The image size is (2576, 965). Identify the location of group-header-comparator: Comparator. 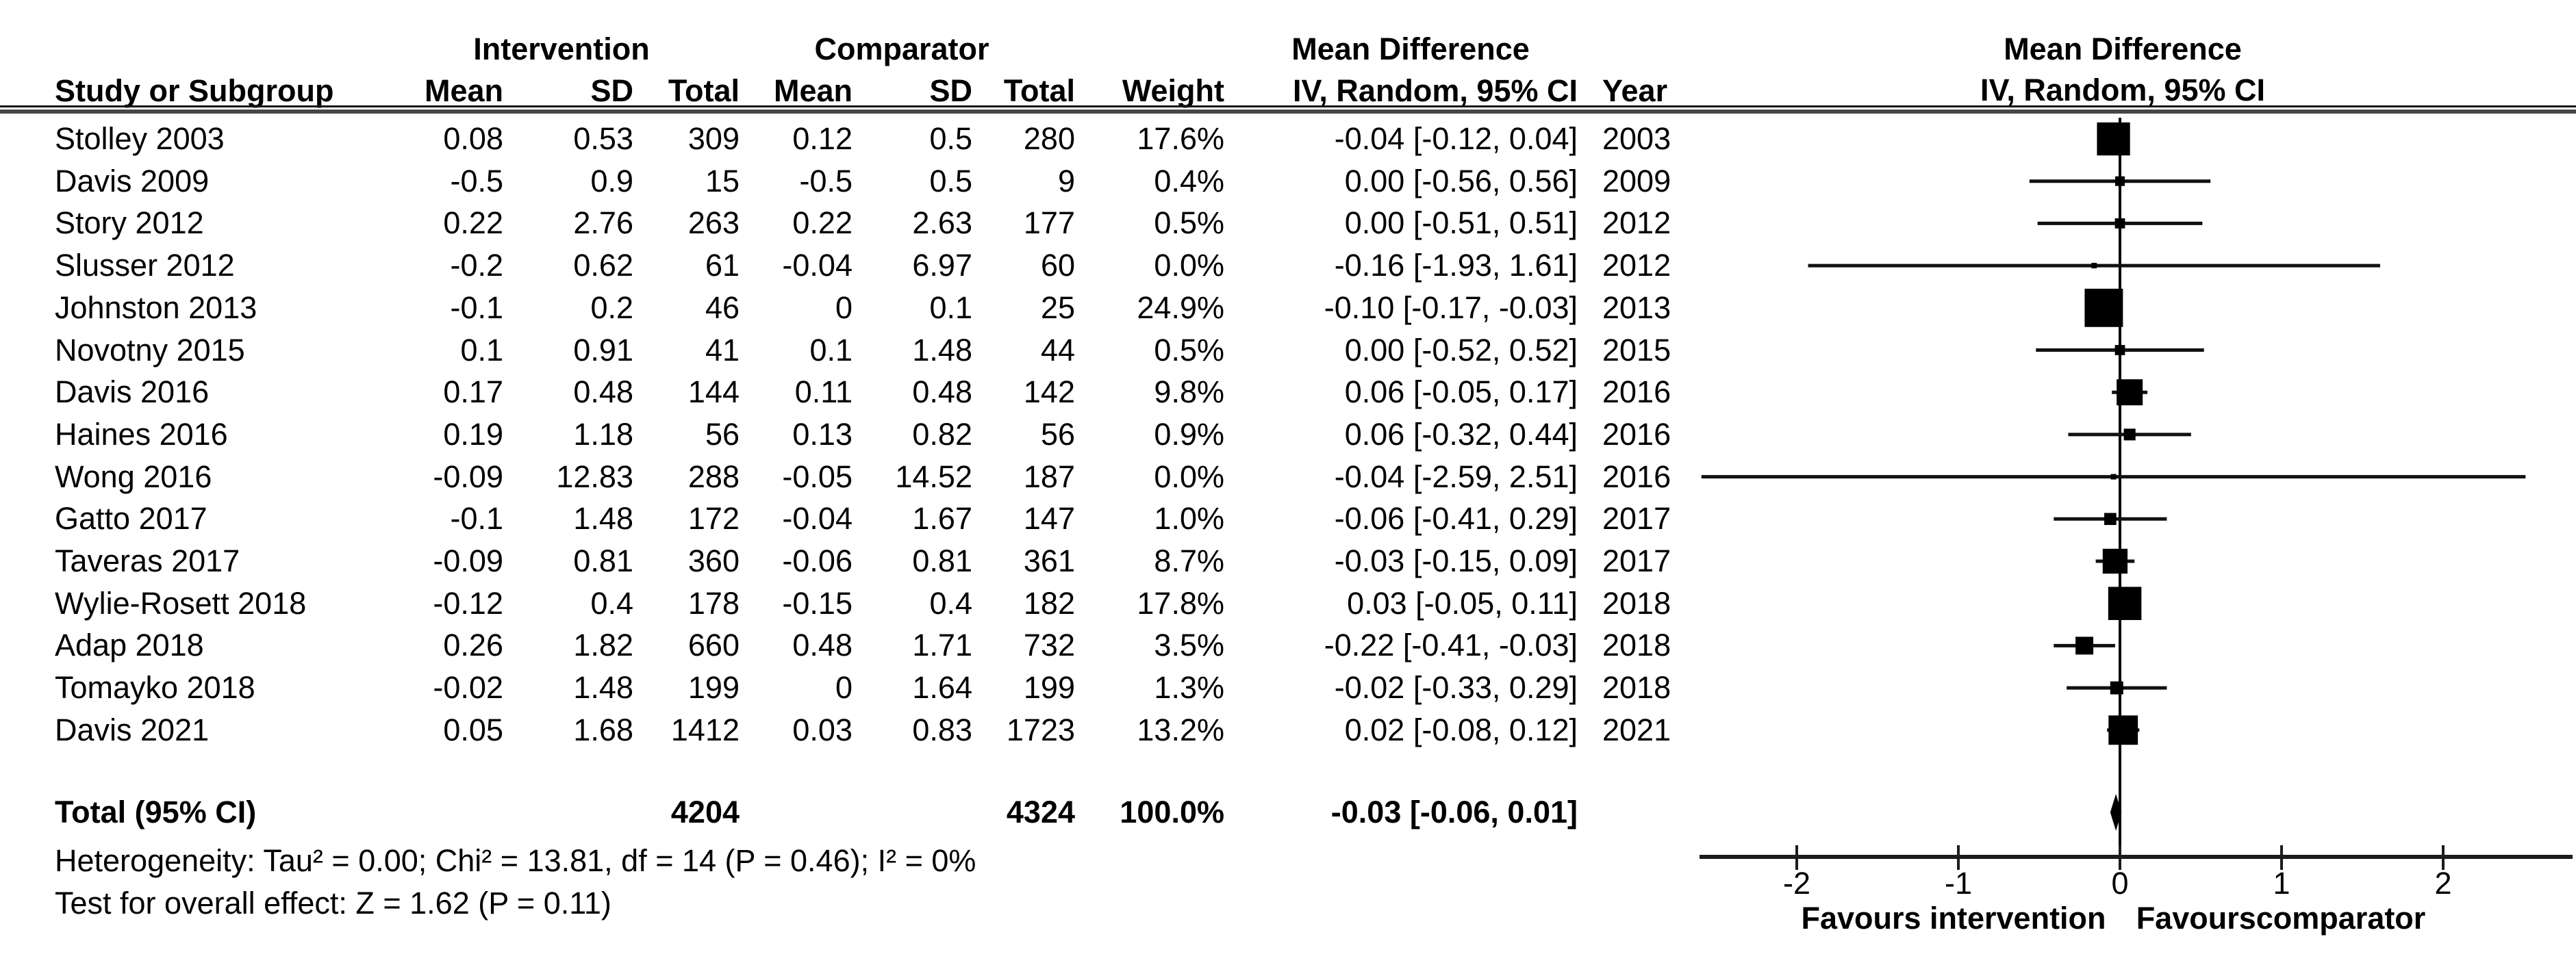
(901, 49).